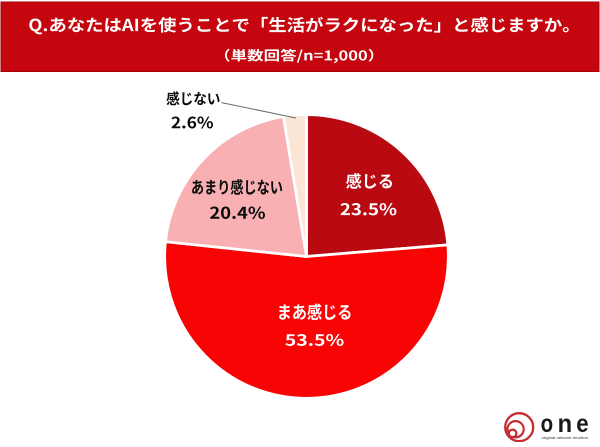 The height and width of the screenshot is (447, 600). Describe the element at coordinates (547, 423) in the screenshot. I see `svg-text: o` at that location.